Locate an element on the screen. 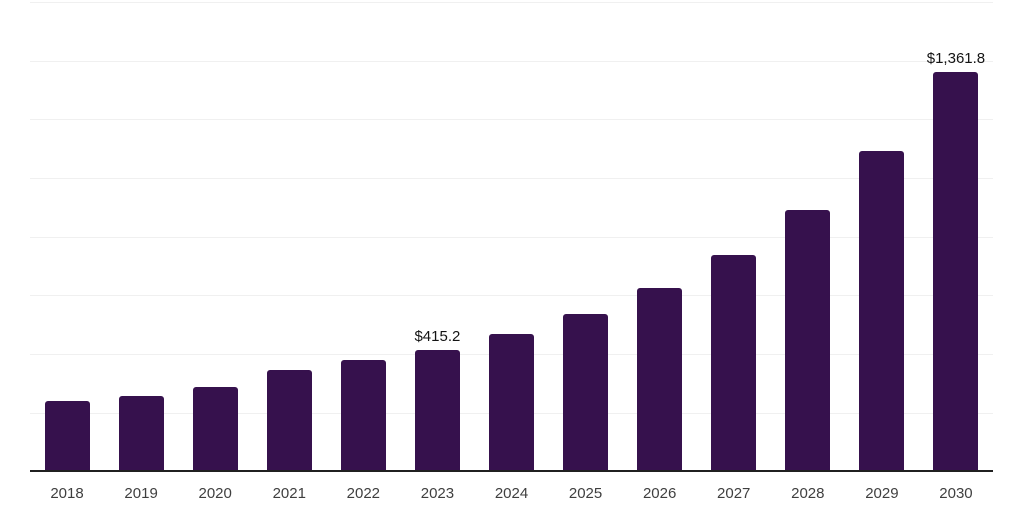  x-tick-2022: 2022 is located at coordinates (363, 493).